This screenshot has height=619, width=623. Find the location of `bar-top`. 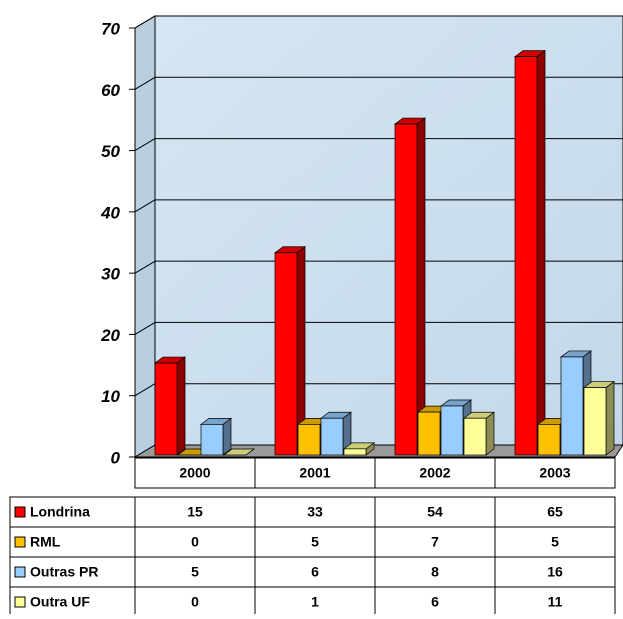

bar-top is located at coordinates (239, 452).